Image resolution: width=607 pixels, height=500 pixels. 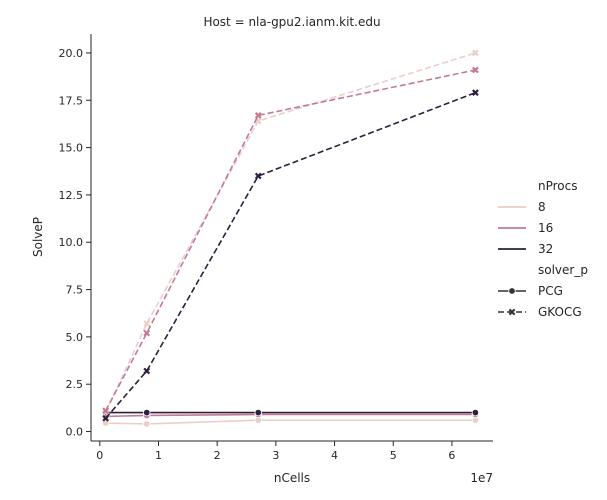 I want to click on x-ticks: 0 1 2 3 4 5 6, so click(x=275, y=451).